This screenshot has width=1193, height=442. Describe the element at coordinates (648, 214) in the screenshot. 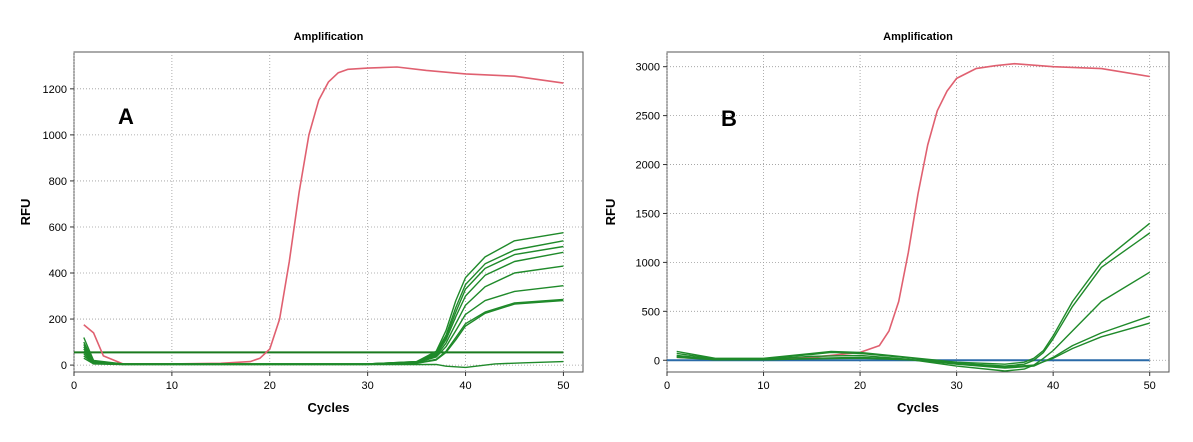

I see `y-tick-label: 1500` at that location.